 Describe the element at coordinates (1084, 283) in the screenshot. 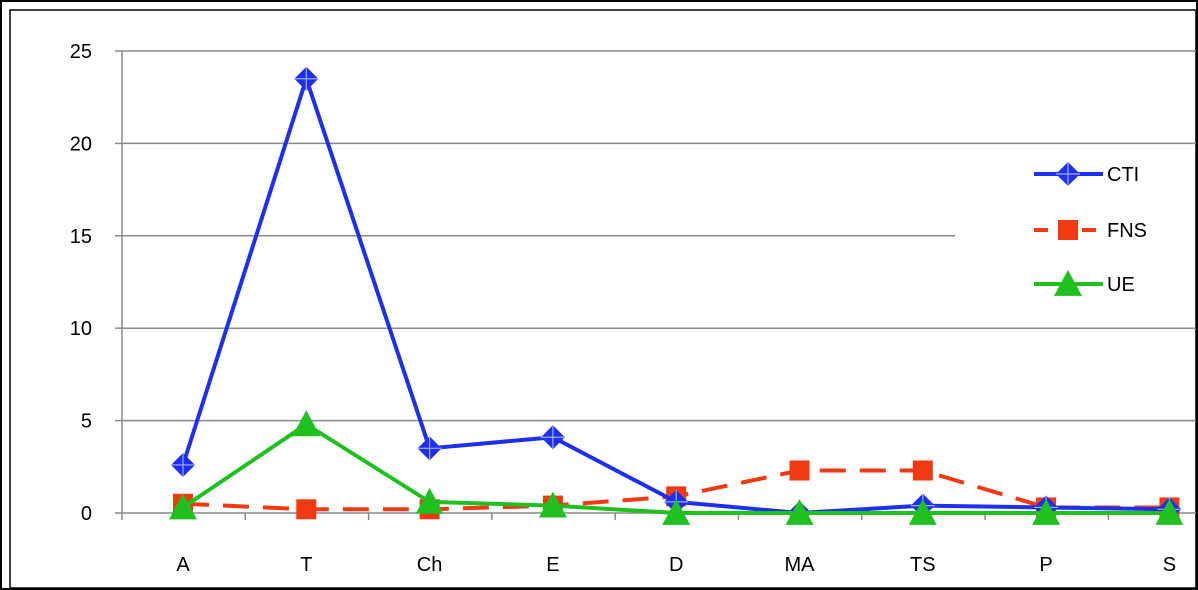

I see `legend-item-ue: UE` at that location.